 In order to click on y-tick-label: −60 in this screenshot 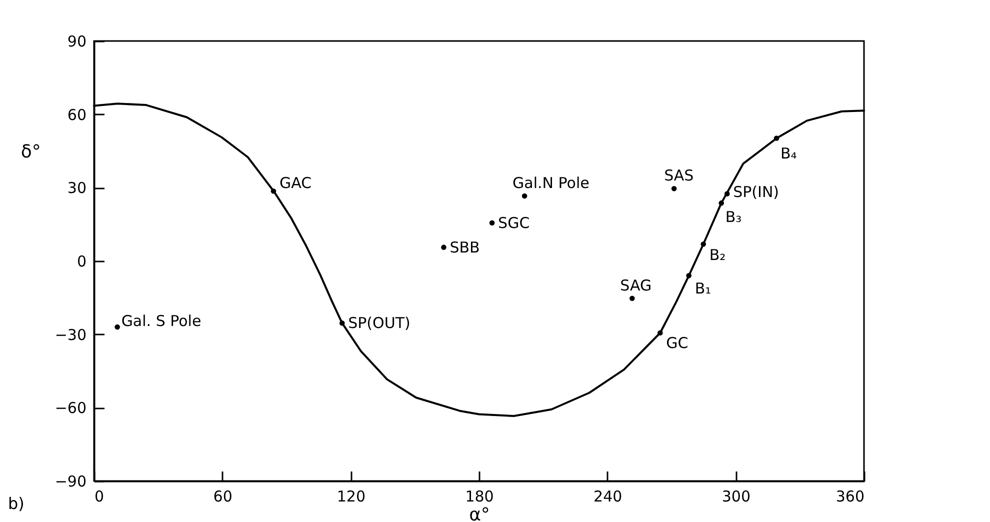, I will do `click(70, 408)`.